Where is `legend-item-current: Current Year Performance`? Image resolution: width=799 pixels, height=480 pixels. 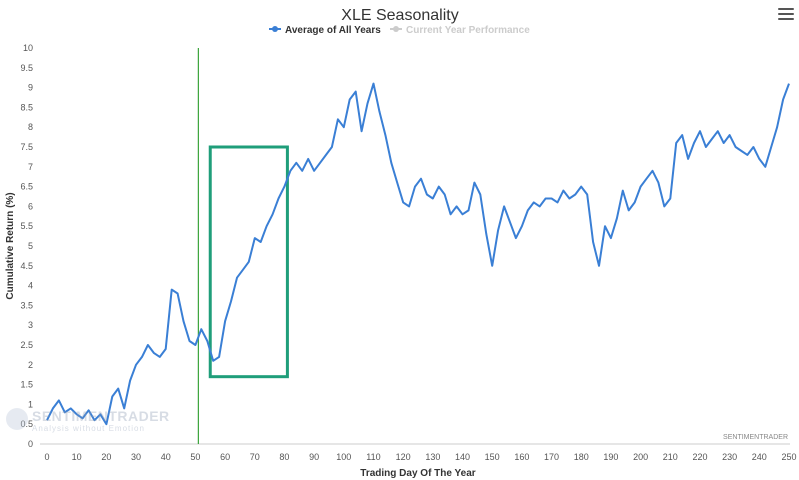 legend-item-current: Current Year Performance is located at coordinates (460, 30).